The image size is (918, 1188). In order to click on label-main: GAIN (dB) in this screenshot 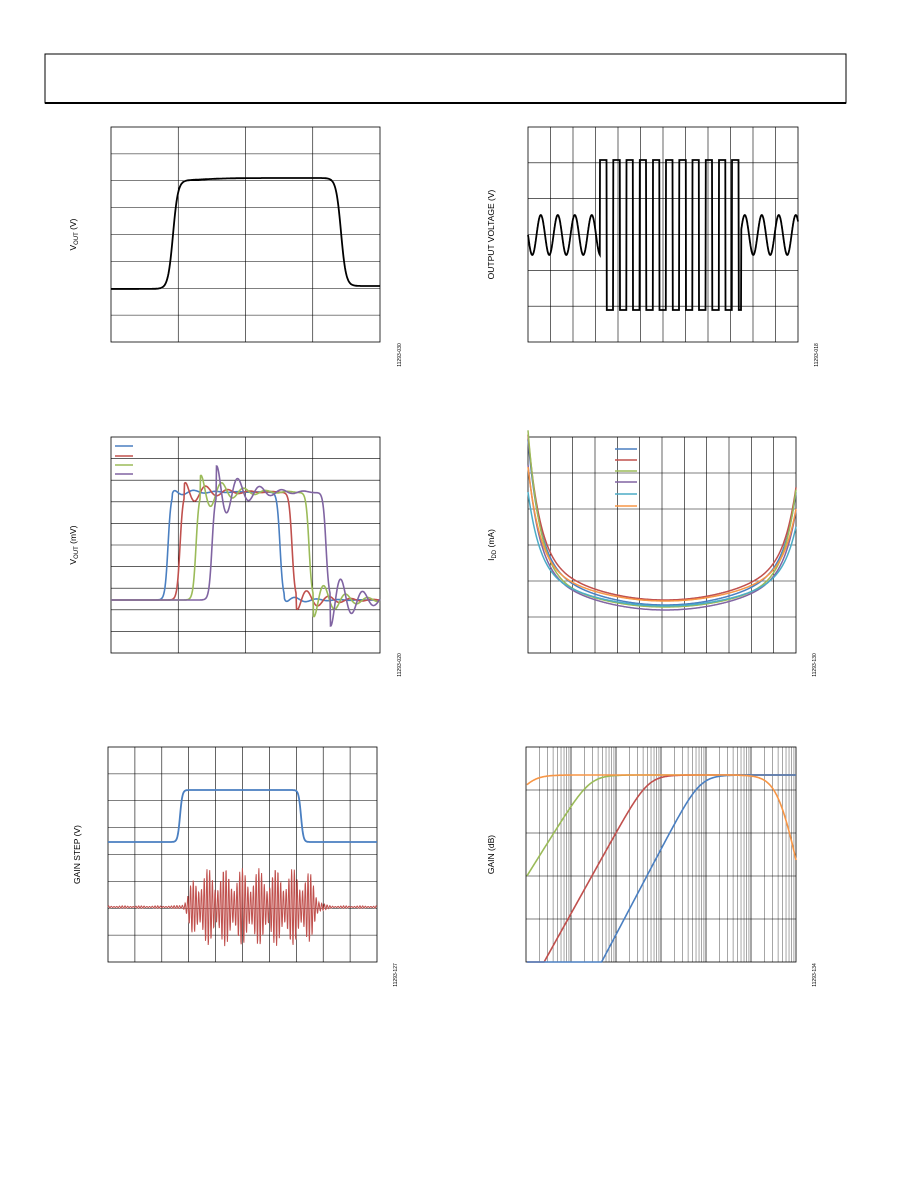, I will do `click(491, 854)`.